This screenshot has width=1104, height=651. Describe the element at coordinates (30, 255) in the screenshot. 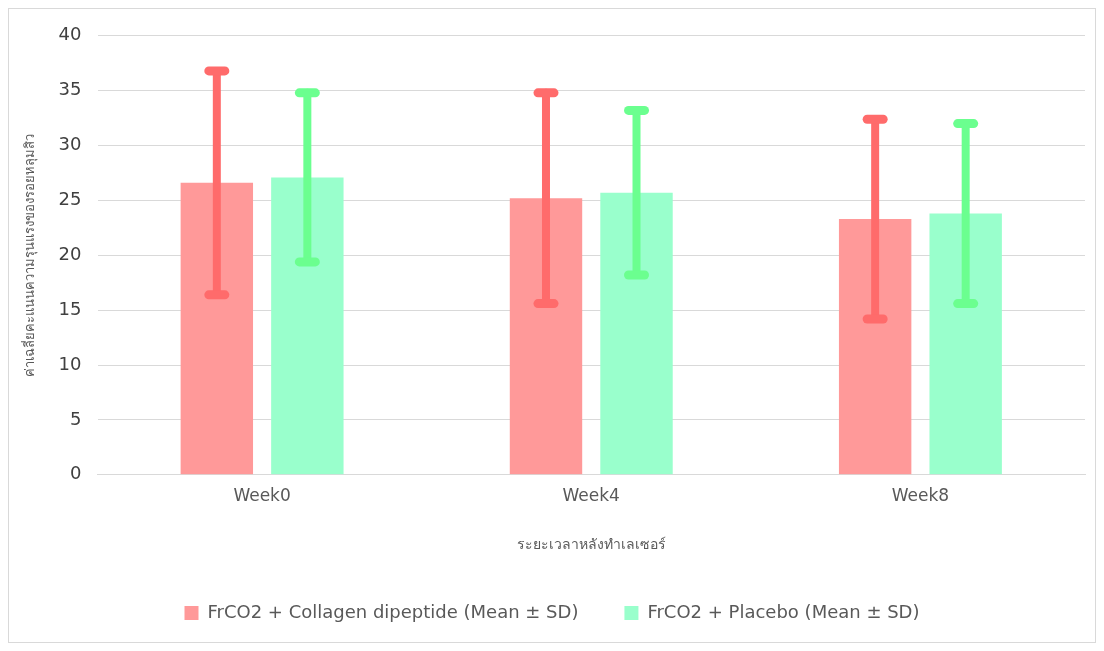

I see `y-axis-title: ค่าเฉลี่ยคะแนนความรุนแรงของรอยหลุมสิว` at that location.